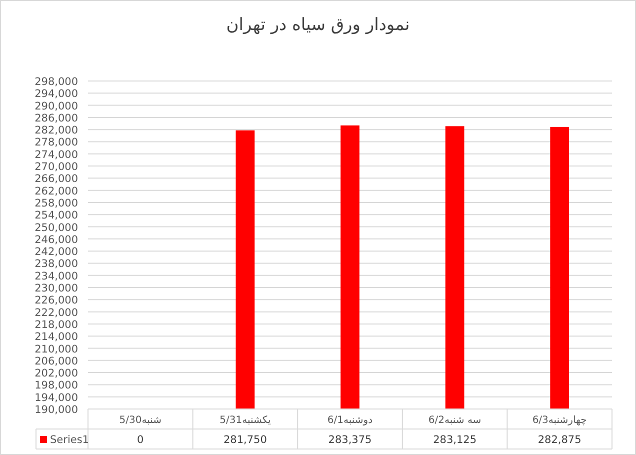 The image size is (636, 455). I want to click on y-tick-label: 210,000, so click(56, 349).